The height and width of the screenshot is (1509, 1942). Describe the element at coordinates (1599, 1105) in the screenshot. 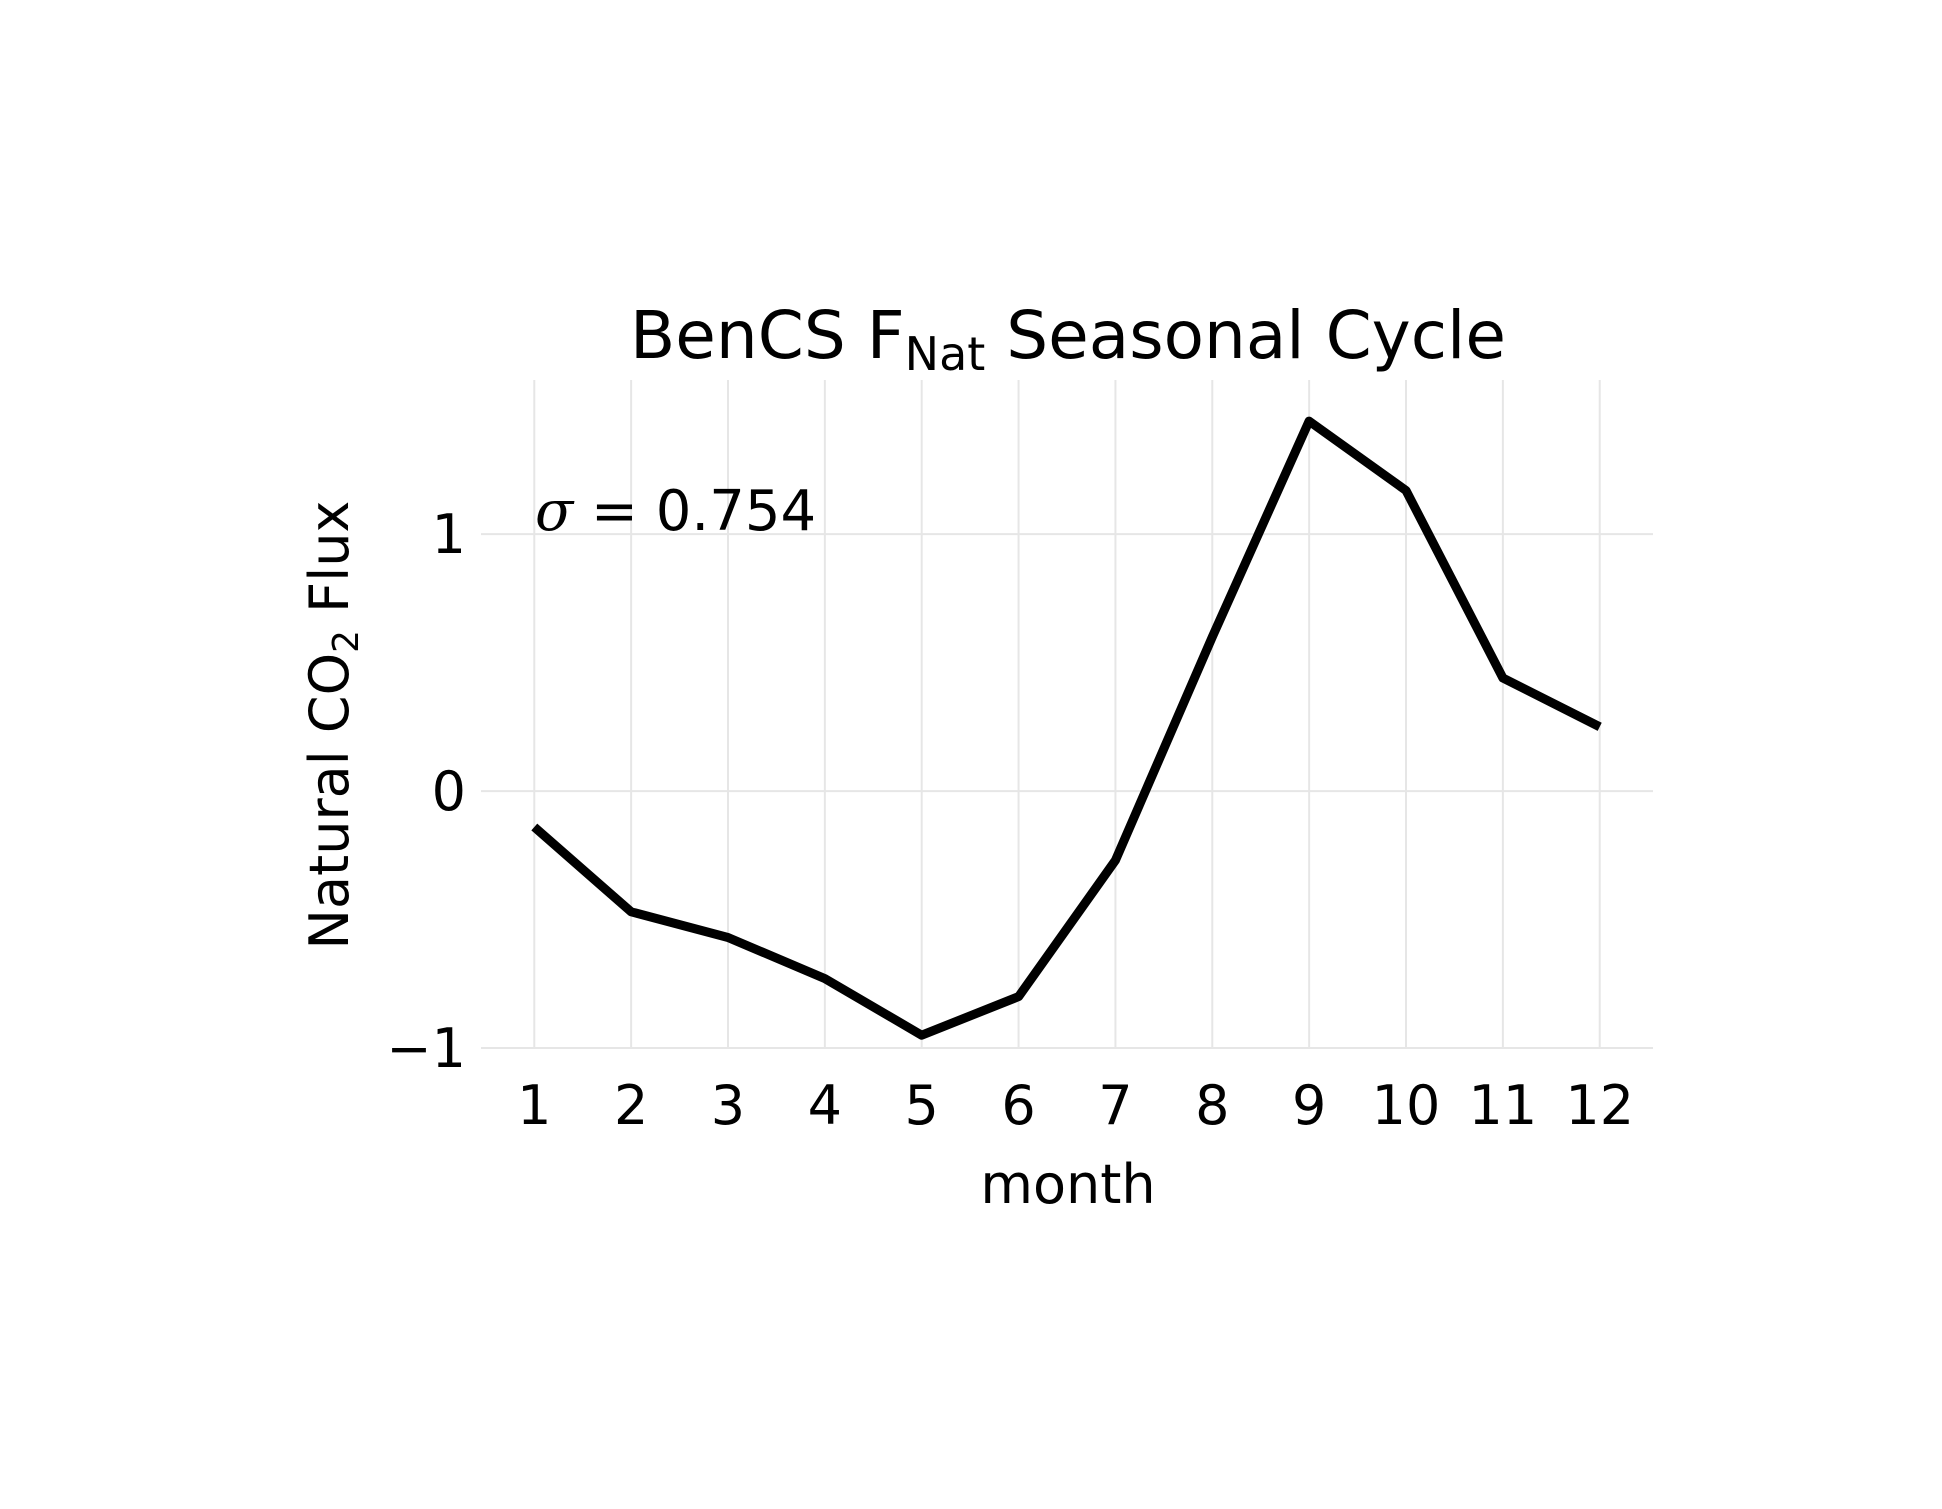

I see `x-tick-label: 12` at that location.